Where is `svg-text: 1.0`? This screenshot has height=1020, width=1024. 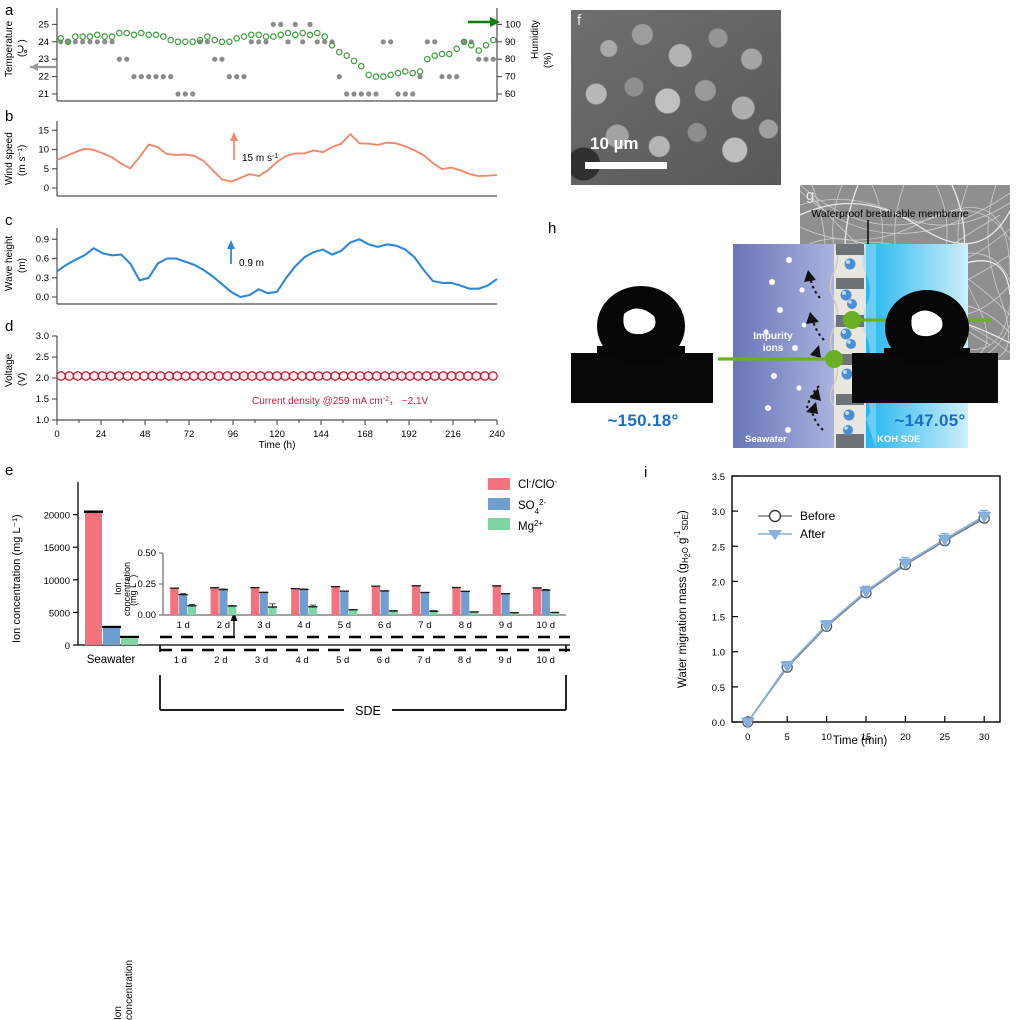 svg-text: 1.0 is located at coordinates (718, 653).